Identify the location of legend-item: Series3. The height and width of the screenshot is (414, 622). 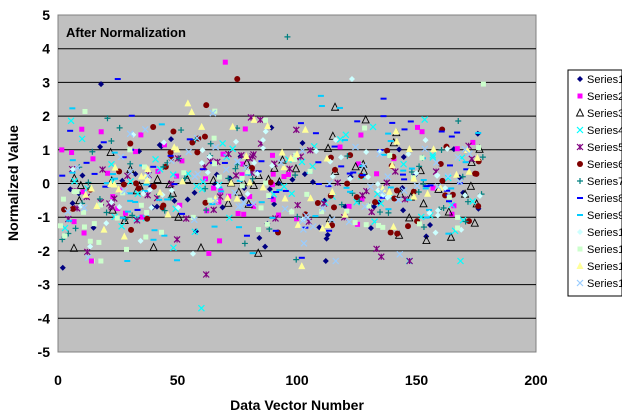
(598, 113).